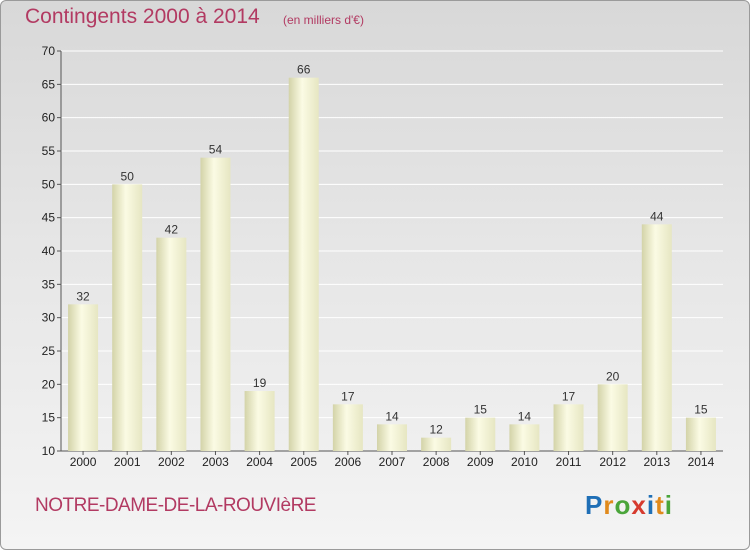 This screenshot has height=550, width=750. What do you see at coordinates (480, 434) in the screenshot?
I see `bar-2009` at bounding box center [480, 434].